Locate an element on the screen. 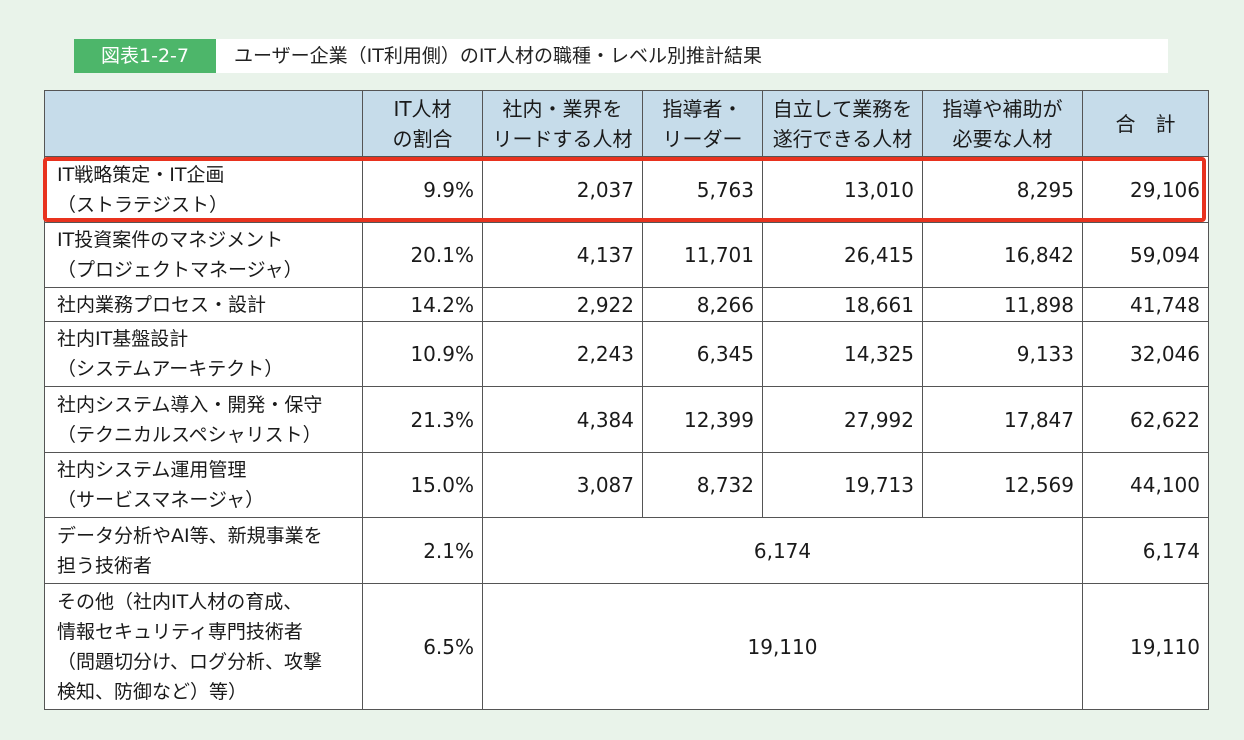 The height and width of the screenshot is (740, 1244). row-total: 19,110 is located at coordinates (1145, 646).